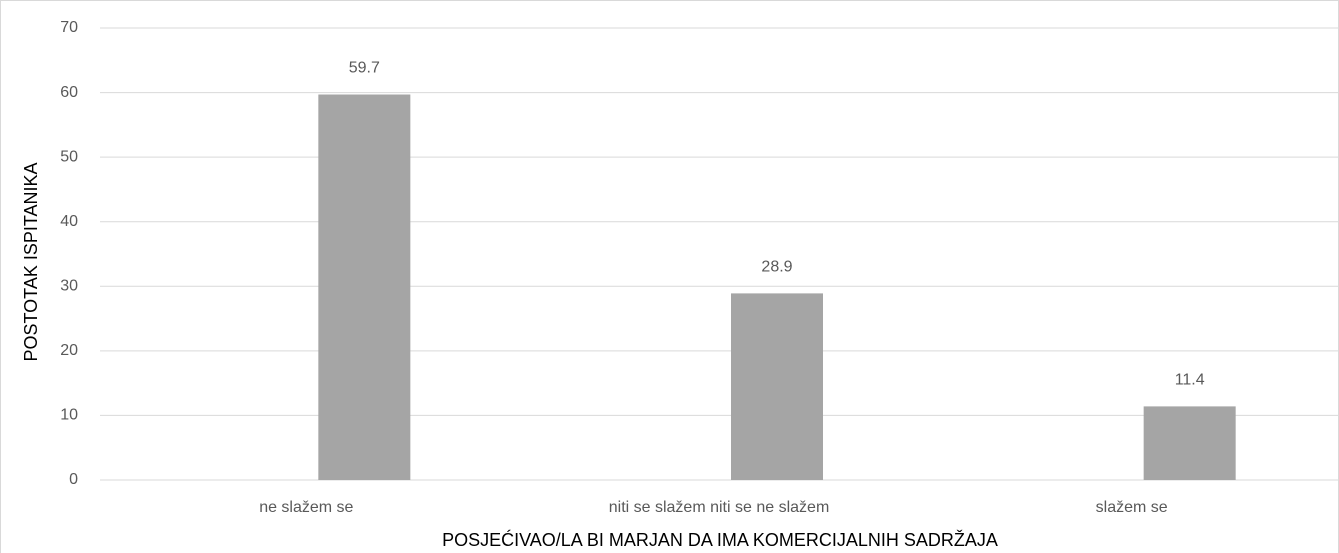 The height and width of the screenshot is (553, 1339). What do you see at coordinates (31, 261) in the screenshot?
I see `y-axis-title: POSTOTAK ISPITANIKA` at bounding box center [31, 261].